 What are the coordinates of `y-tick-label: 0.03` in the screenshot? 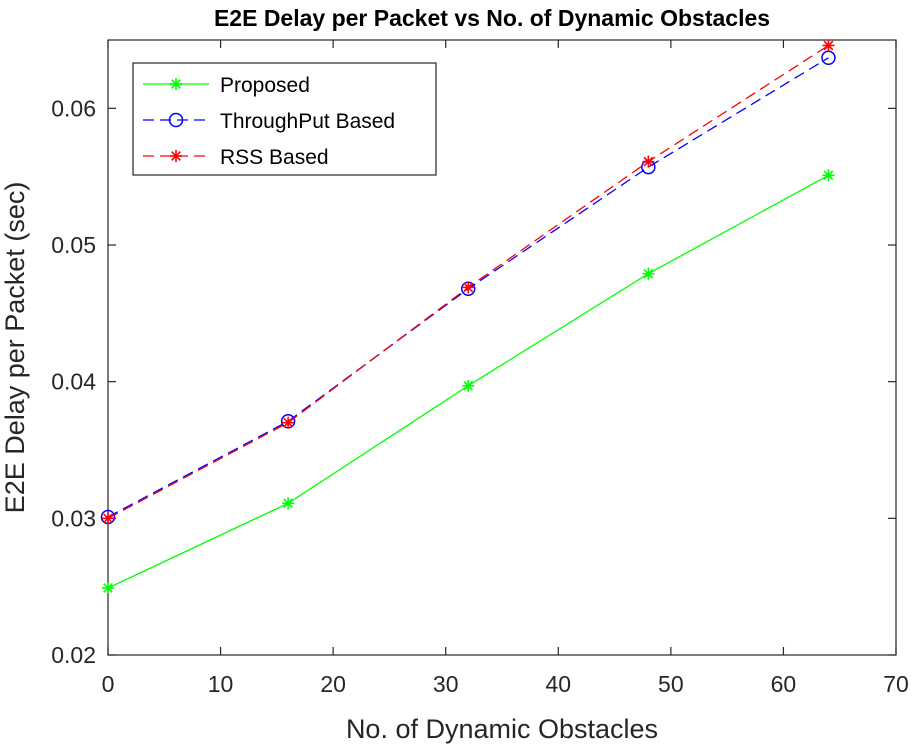 It's located at (73, 518).